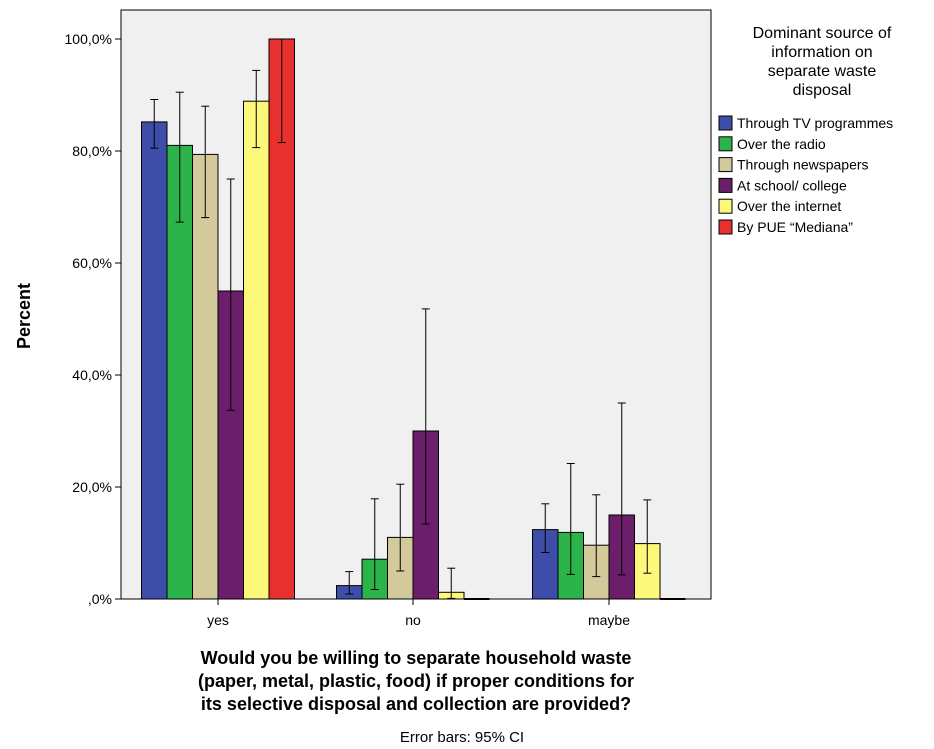 This screenshot has height=749, width=934. Describe the element at coordinates (93, 319) in the screenshot. I see `y-axis: ,0% 20,0% 40,0% 60,0% 80,0% 100,0%` at that location.